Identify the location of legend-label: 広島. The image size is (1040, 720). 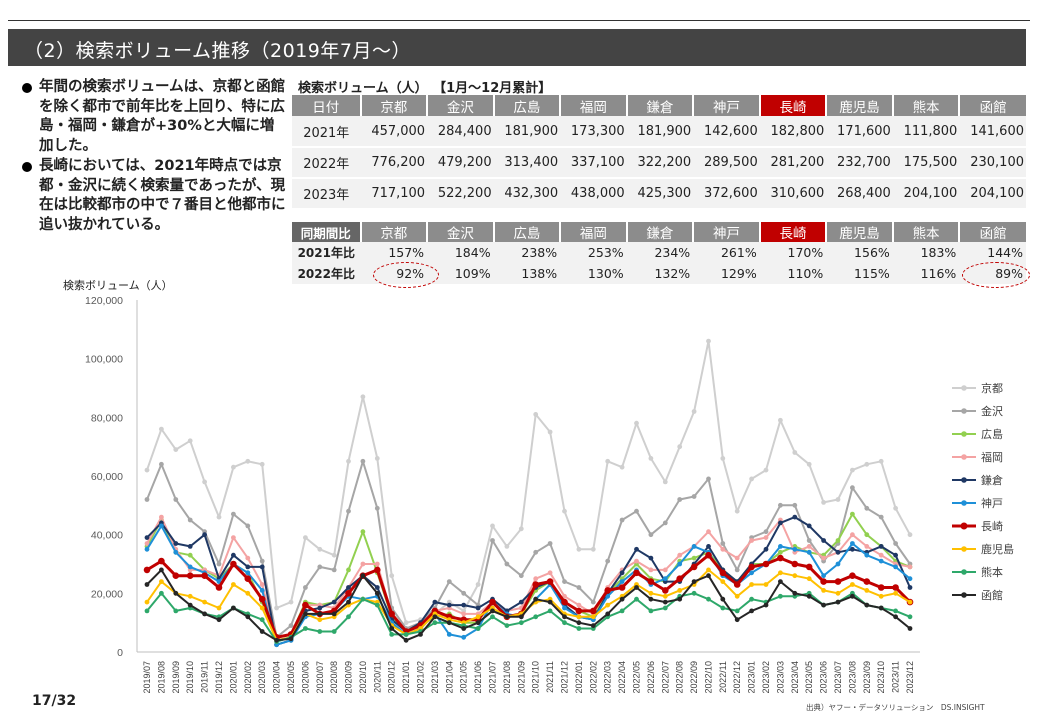
(992, 434).